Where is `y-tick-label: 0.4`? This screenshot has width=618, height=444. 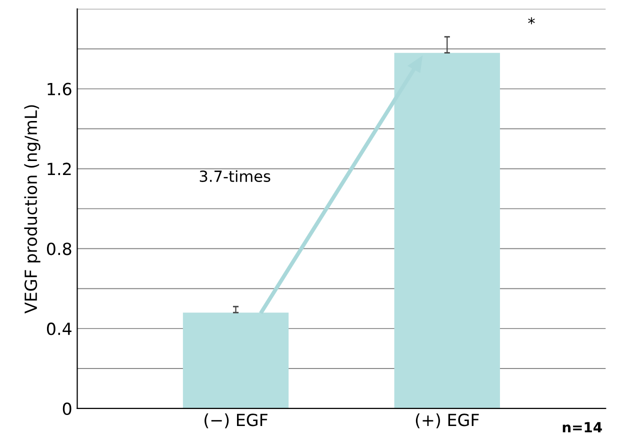
y-tick-label: 0.4 is located at coordinates (59, 329).